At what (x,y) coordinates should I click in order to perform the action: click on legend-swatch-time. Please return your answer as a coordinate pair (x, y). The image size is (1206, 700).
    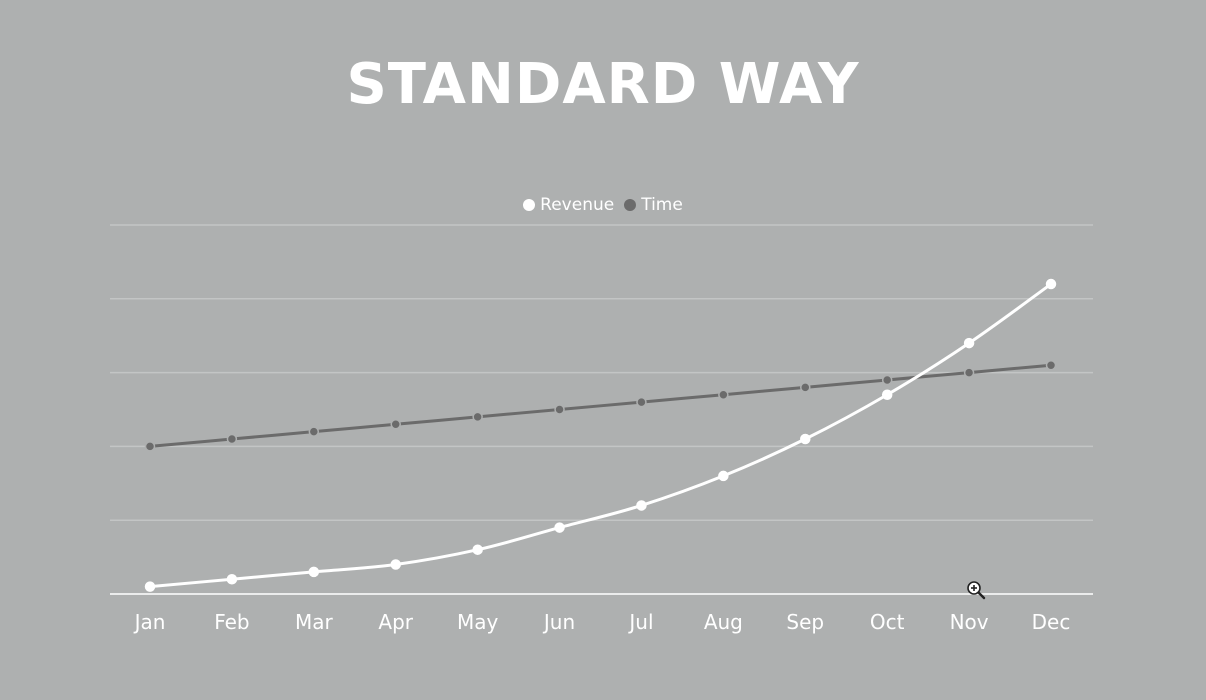
    Looking at the image, I should click on (630, 205).